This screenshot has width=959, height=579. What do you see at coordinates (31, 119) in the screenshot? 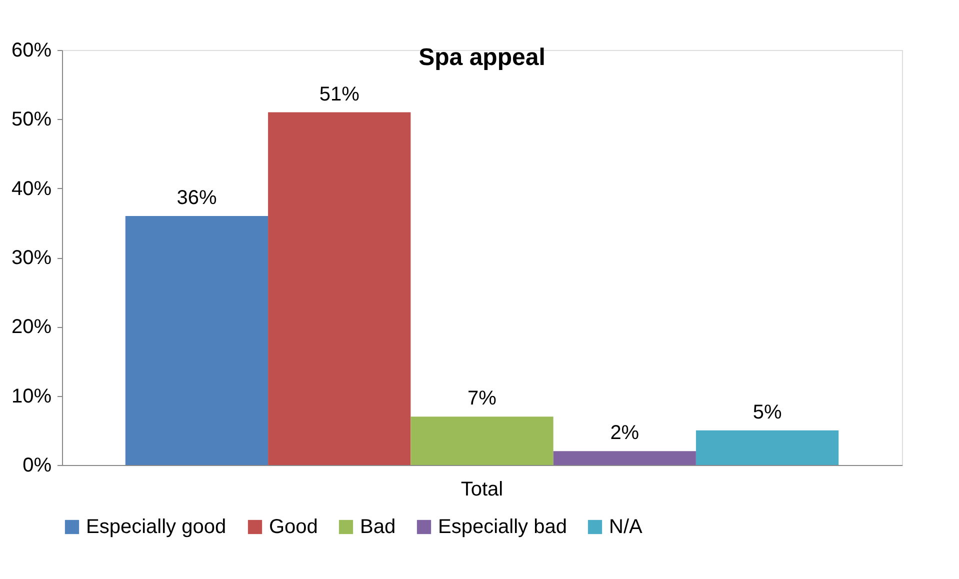
I see `y-tick-label: 50%` at bounding box center [31, 119].